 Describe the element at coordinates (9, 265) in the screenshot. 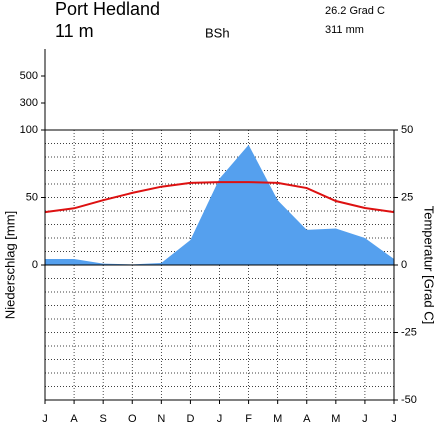

I see `y-axis-label: Niederschlag [mm]` at that location.